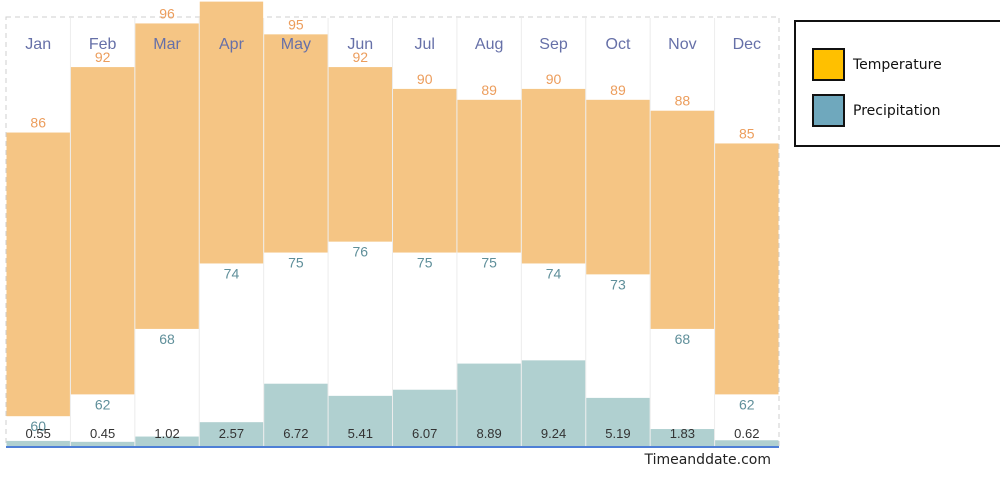 The image size is (1000, 478). What do you see at coordinates (747, 44) in the screenshot?
I see `month-label: Dec` at bounding box center [747, 44].